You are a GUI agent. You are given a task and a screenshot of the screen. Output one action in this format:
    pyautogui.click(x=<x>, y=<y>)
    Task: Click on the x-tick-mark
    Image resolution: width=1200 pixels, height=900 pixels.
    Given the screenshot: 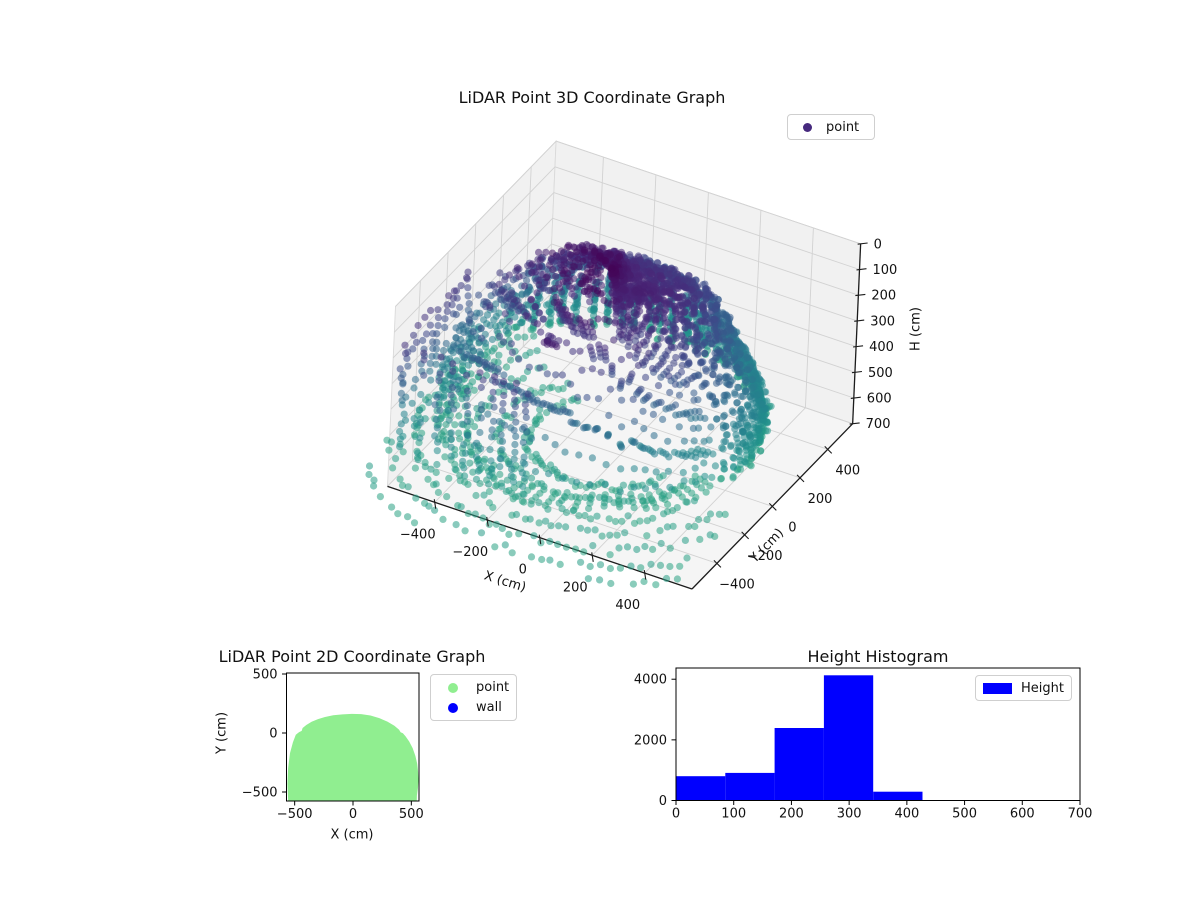 What is the action you would take?
    pyautogui.click(x=487, y=521)
    